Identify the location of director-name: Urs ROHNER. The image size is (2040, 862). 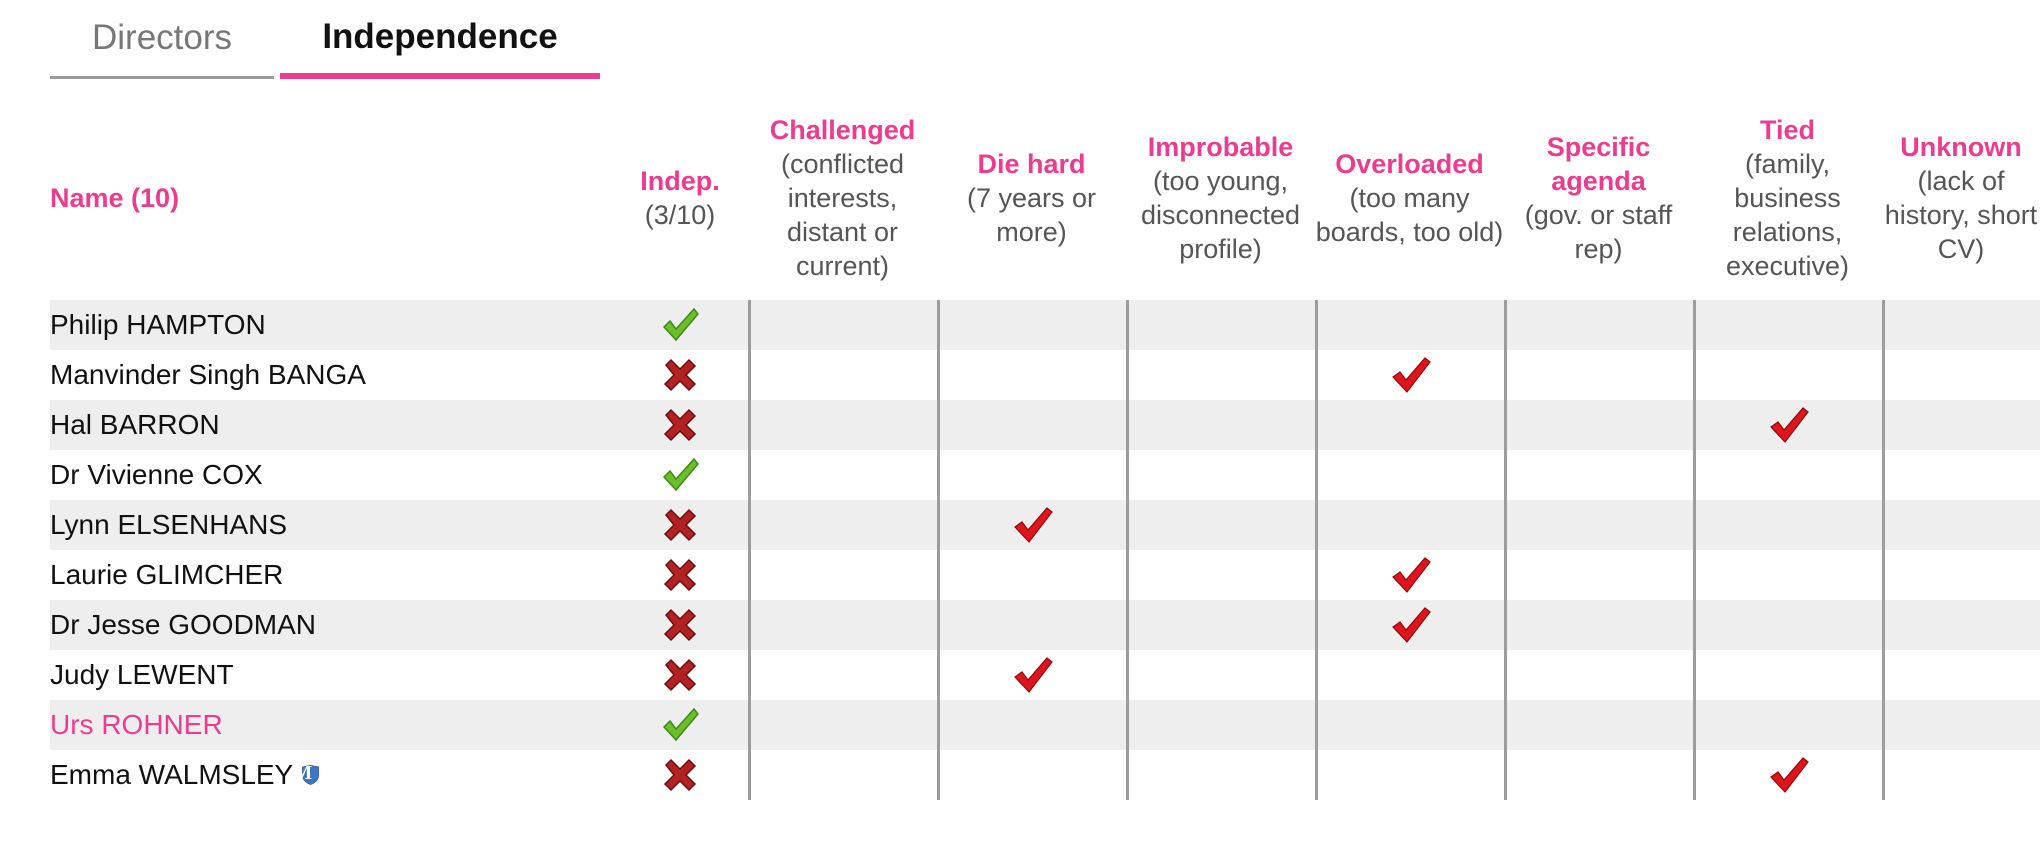
(136, 724).